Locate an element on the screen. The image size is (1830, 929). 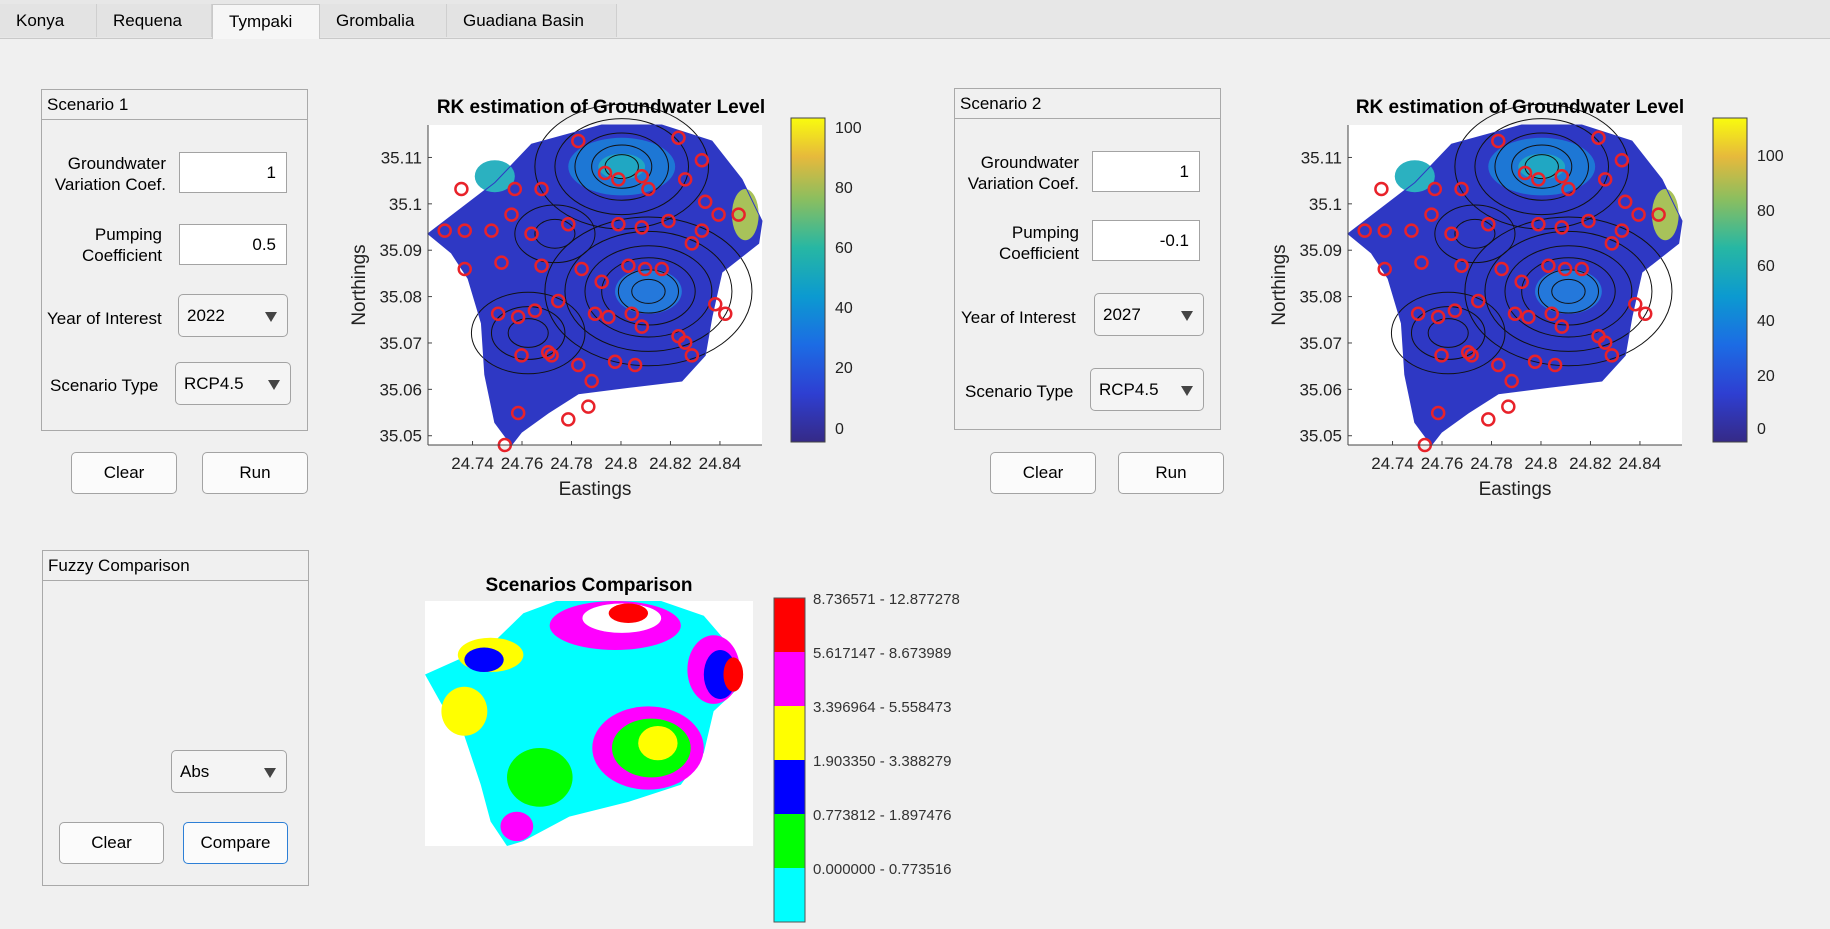
scenario1-year-dropdown: 2022 is located at coordinates (233, 315).